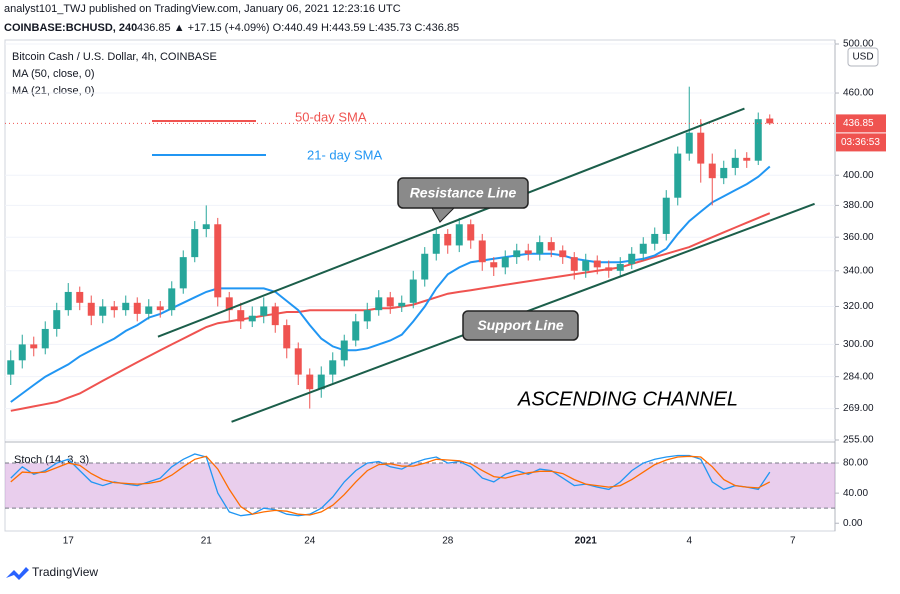 This screenshot has height=594, width=900. I want to click on symbol: COINBASE:BCHUSD, 240, so click(70, 28).